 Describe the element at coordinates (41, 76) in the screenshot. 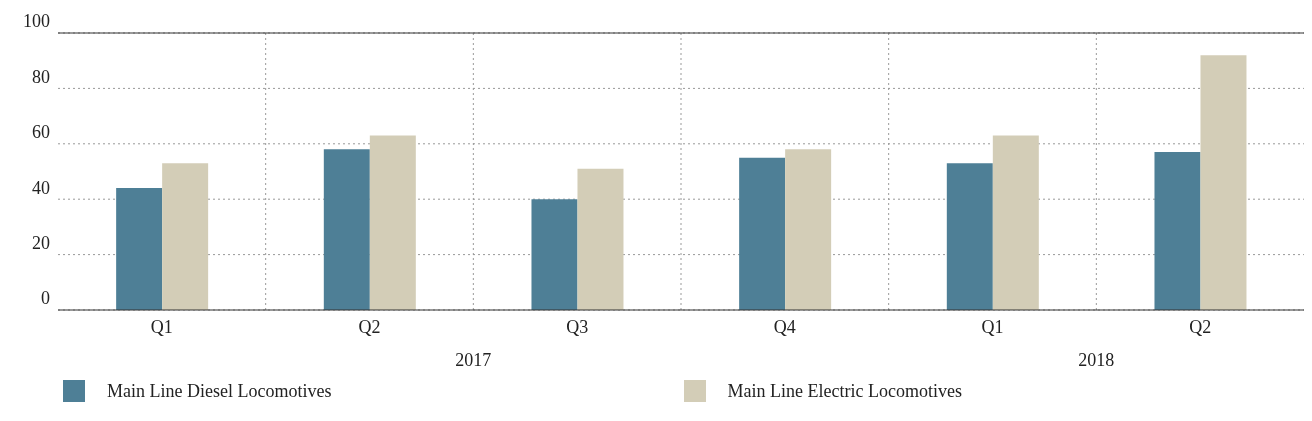

I see `y-tick-label: 80` at that location.